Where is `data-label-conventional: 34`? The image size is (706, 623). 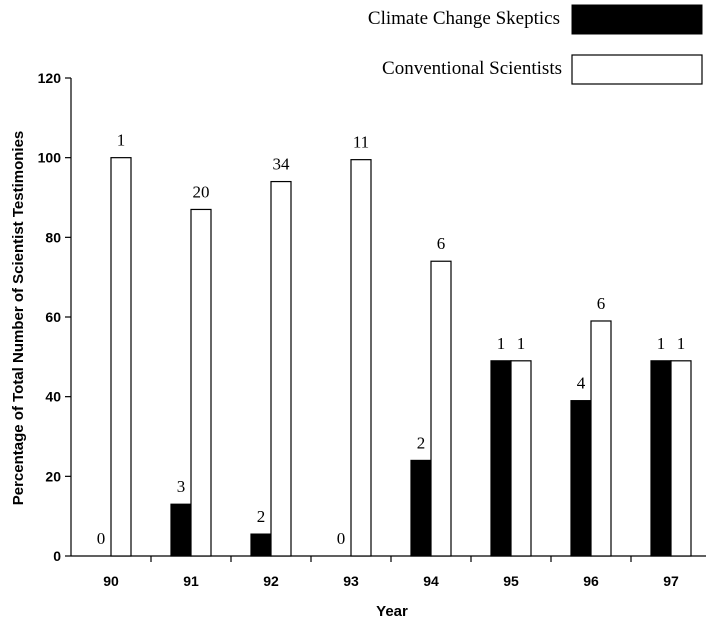 data-label-conventional: 34 is located at coordinates (282, 164).